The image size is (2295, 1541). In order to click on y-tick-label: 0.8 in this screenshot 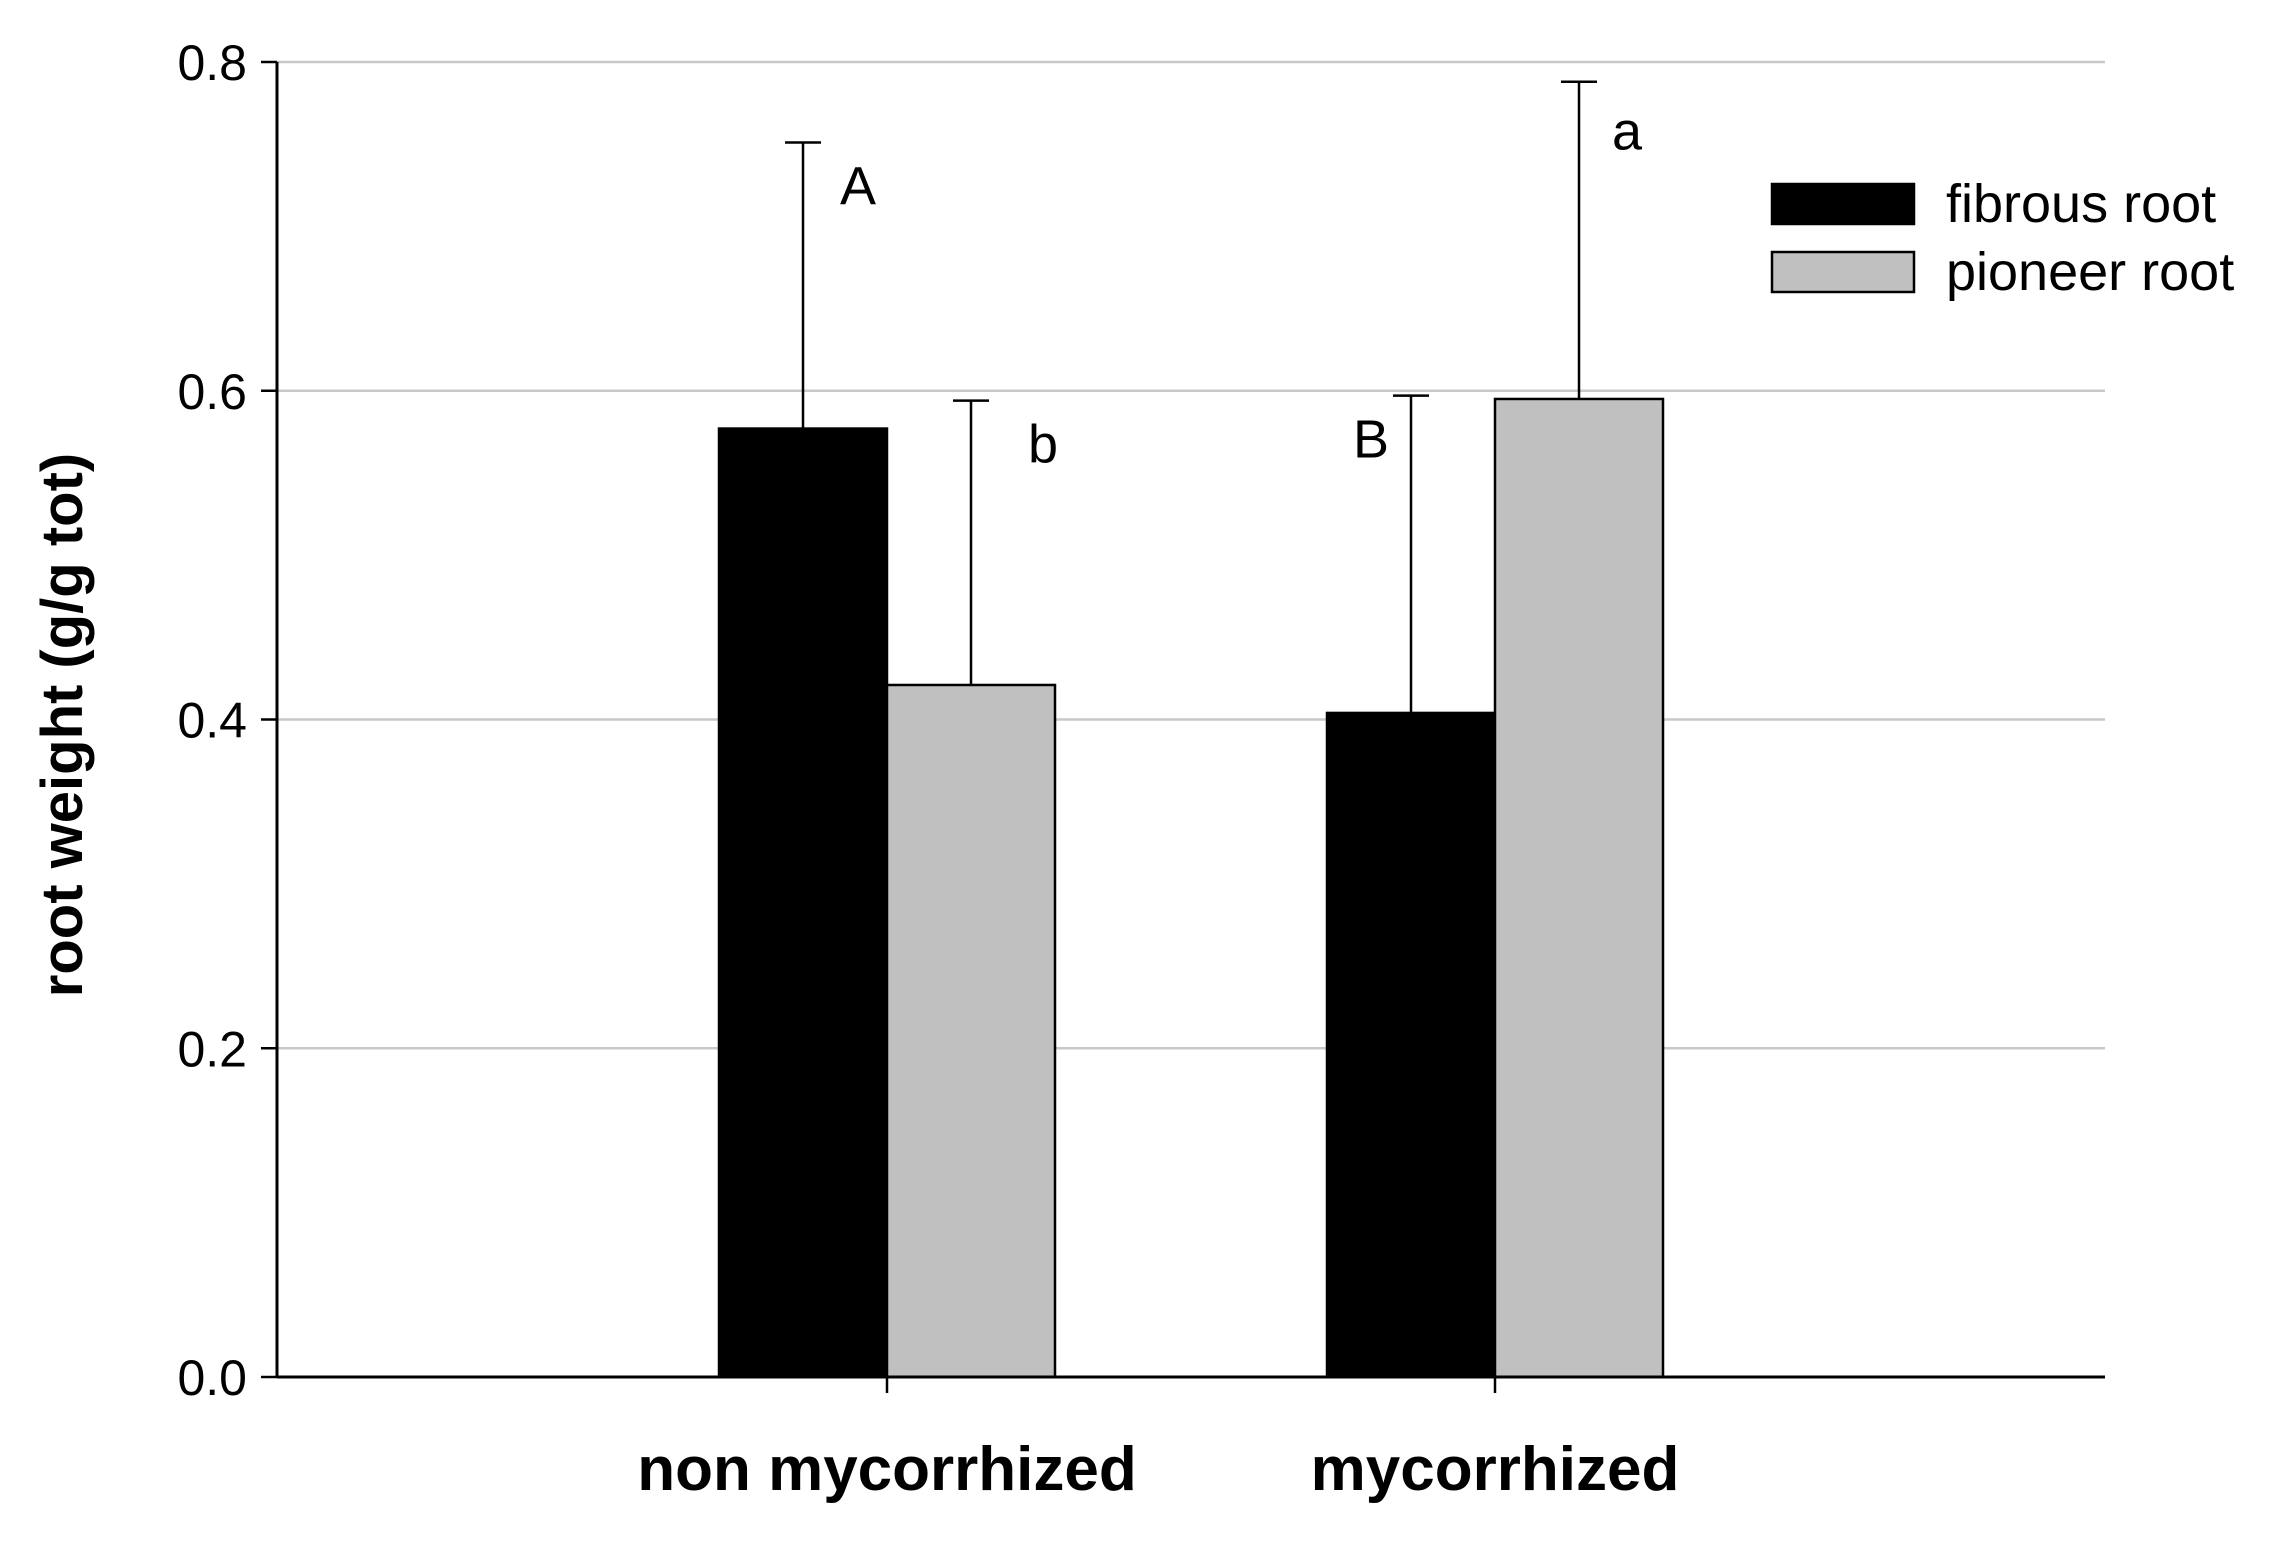, I will do `click(212, 63)`.